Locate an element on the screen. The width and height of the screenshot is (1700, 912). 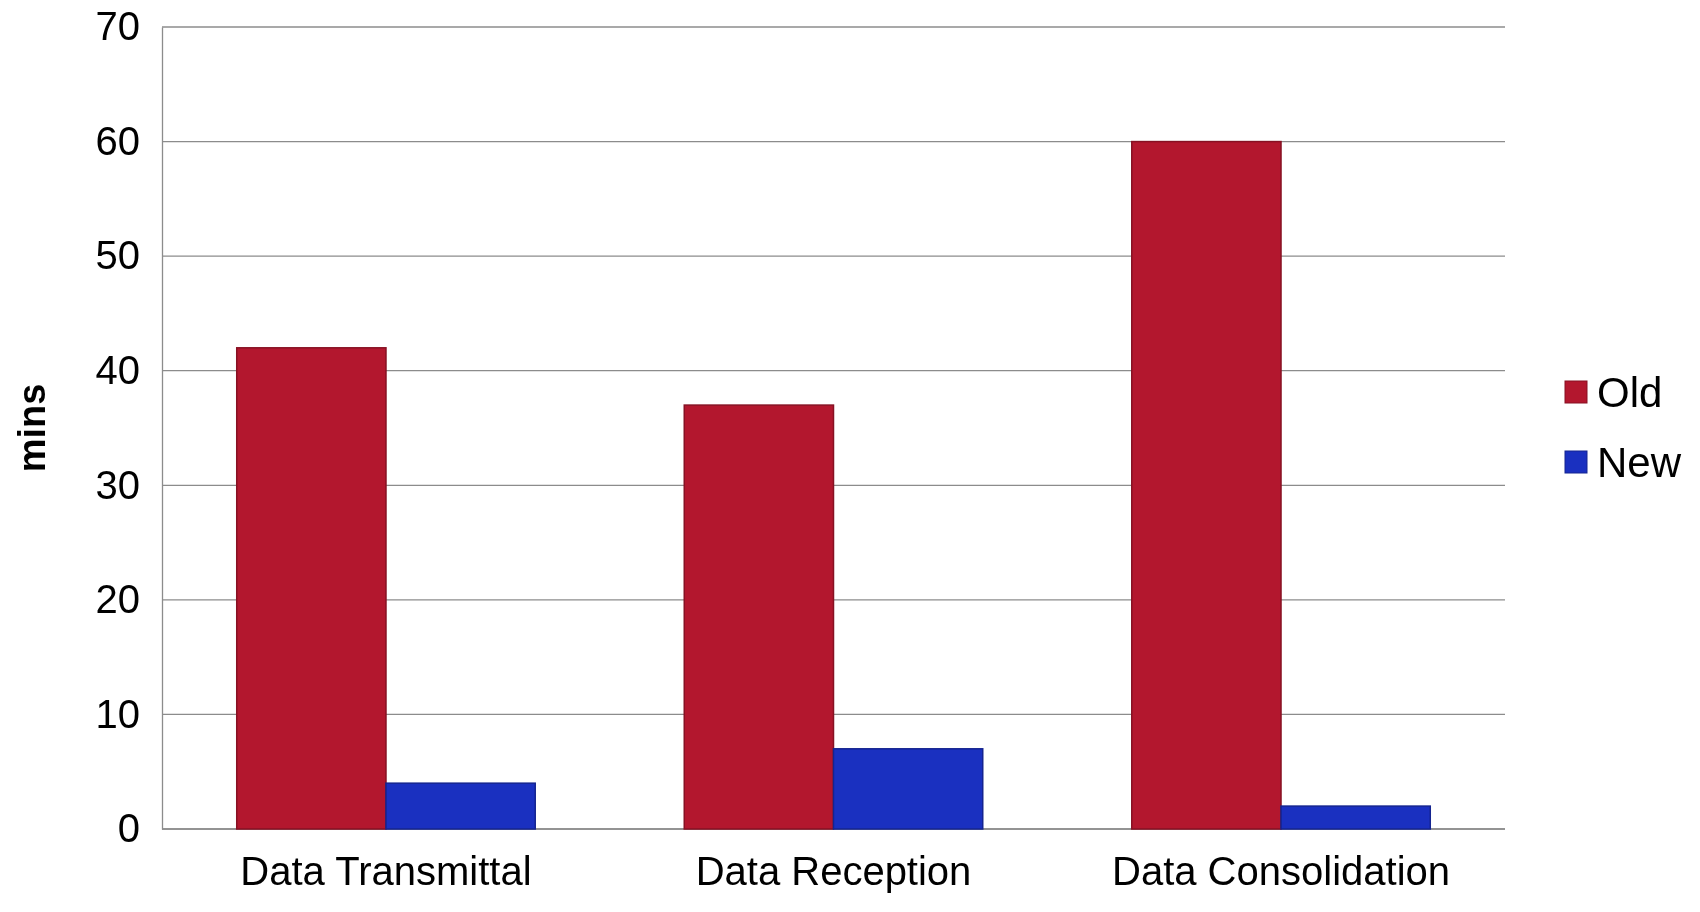
legend-label: Old is located at coordinates (1630, 392).